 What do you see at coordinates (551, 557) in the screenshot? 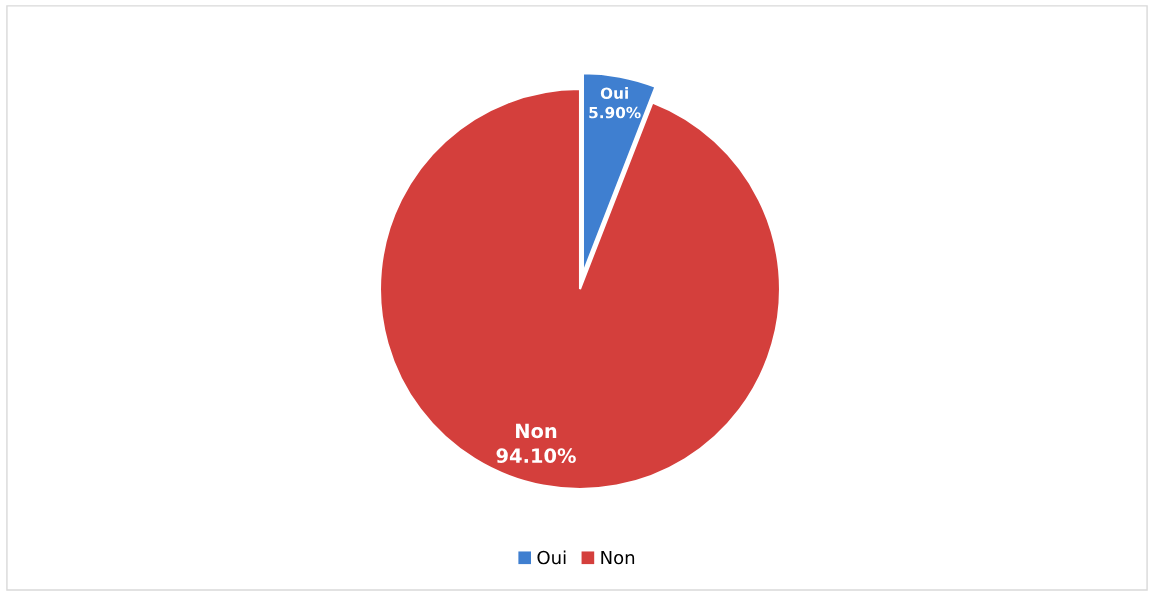
I see `legend-label: Oui` at bounding box center [551, 557].